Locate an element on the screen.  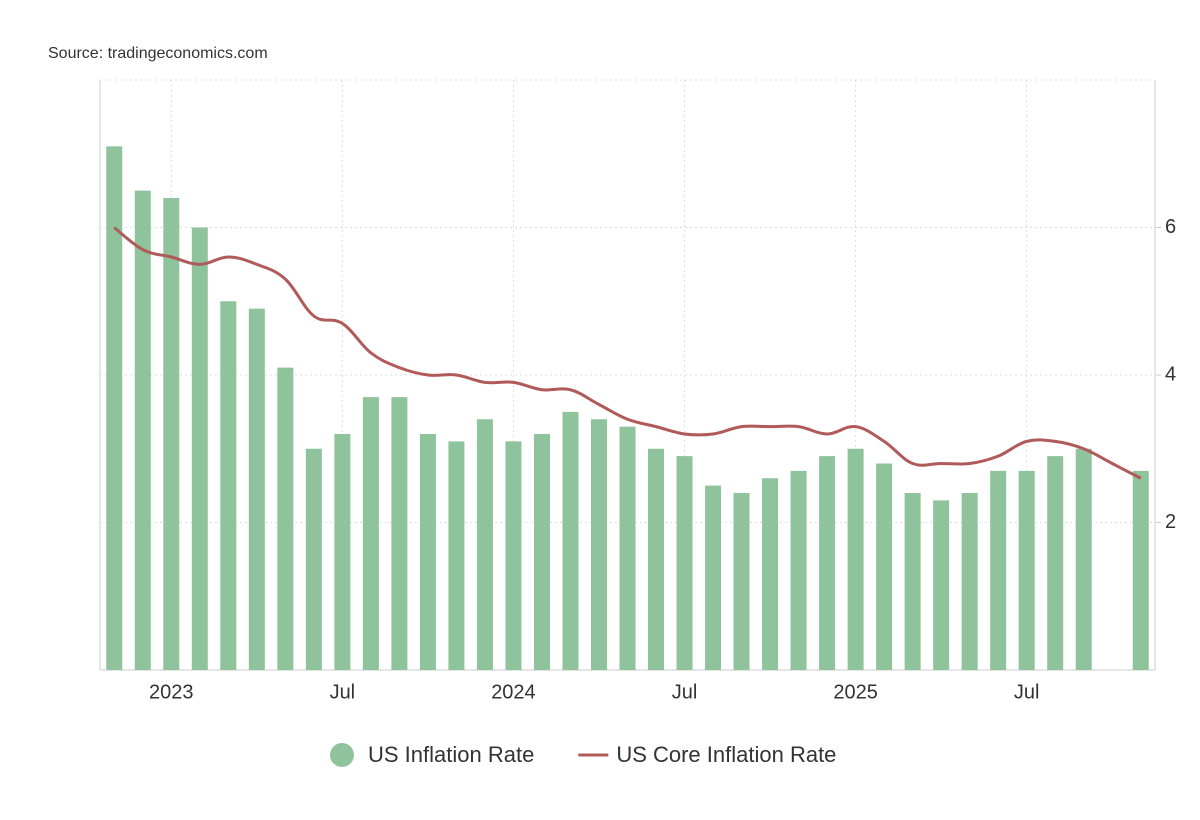
x-tick-label: 2025 is located at coordinates (855, 692).